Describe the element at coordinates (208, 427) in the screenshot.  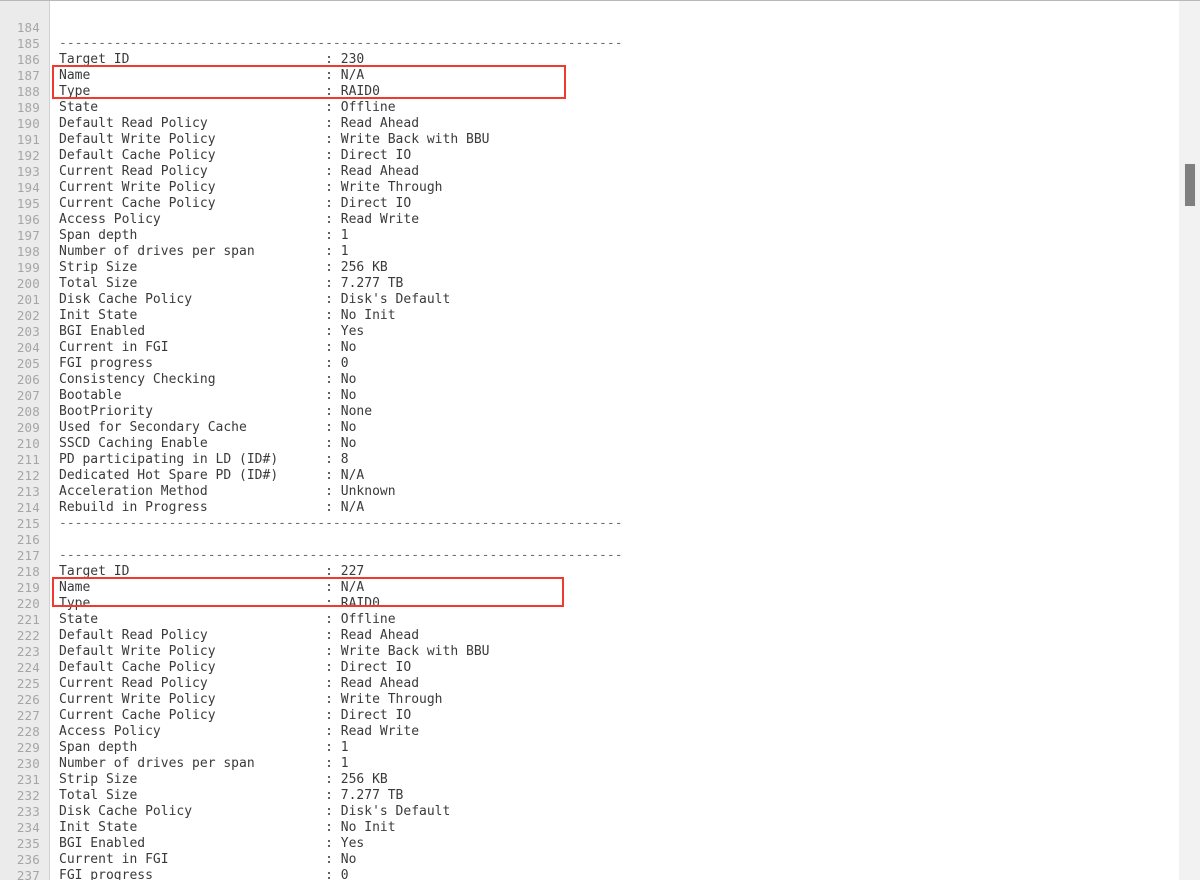
I see `code-line: Used for Secondary Cache : No` at that location.